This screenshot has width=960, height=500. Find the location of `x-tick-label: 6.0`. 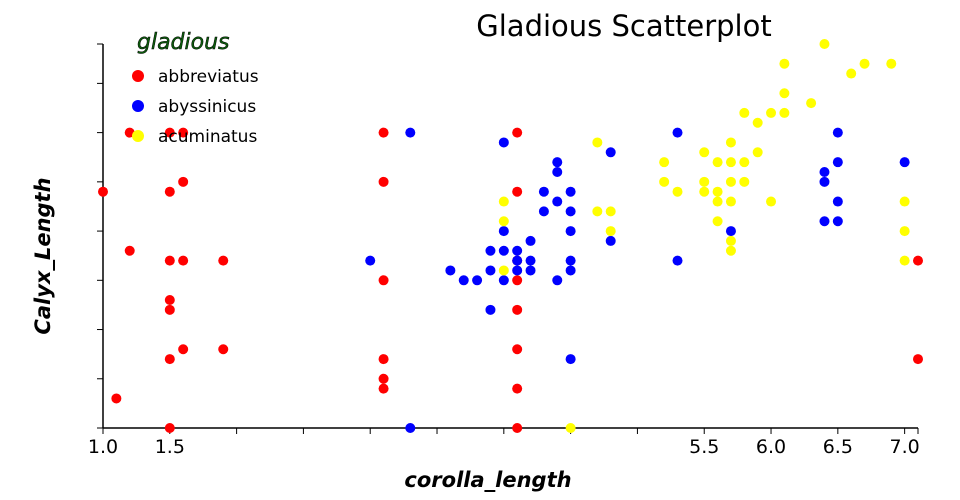

x-tick-label: 6.0 is located at coordinates (771, 447).